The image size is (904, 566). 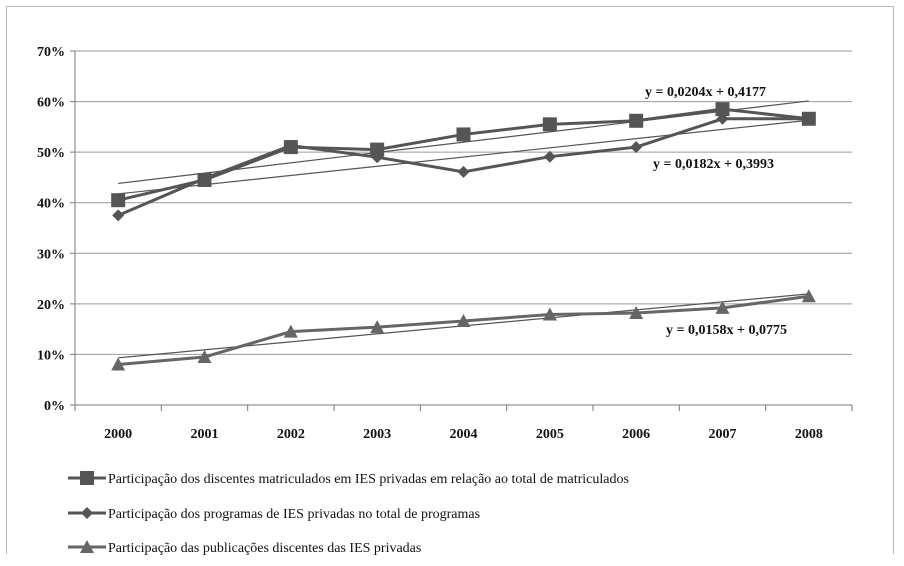 I want to click on x-tick-label: 2008, so click(x=809, y=434).